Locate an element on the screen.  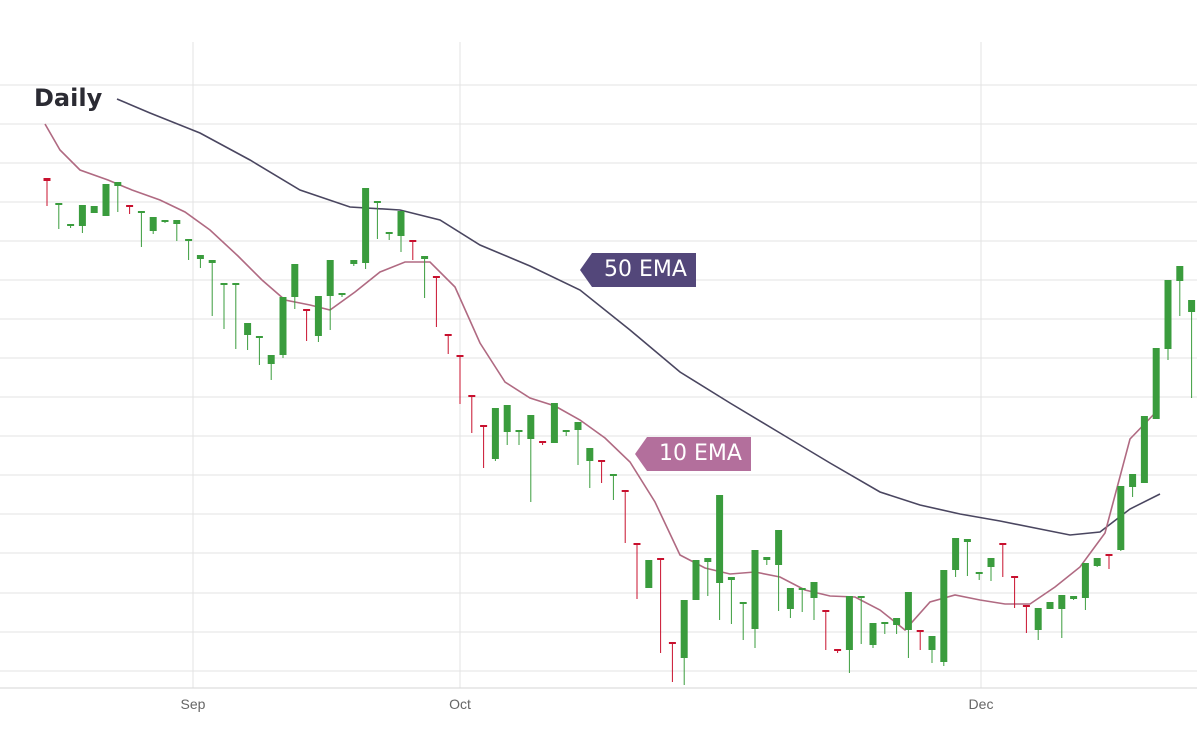
chart-title: Daily is located at coordinates (68, 98).